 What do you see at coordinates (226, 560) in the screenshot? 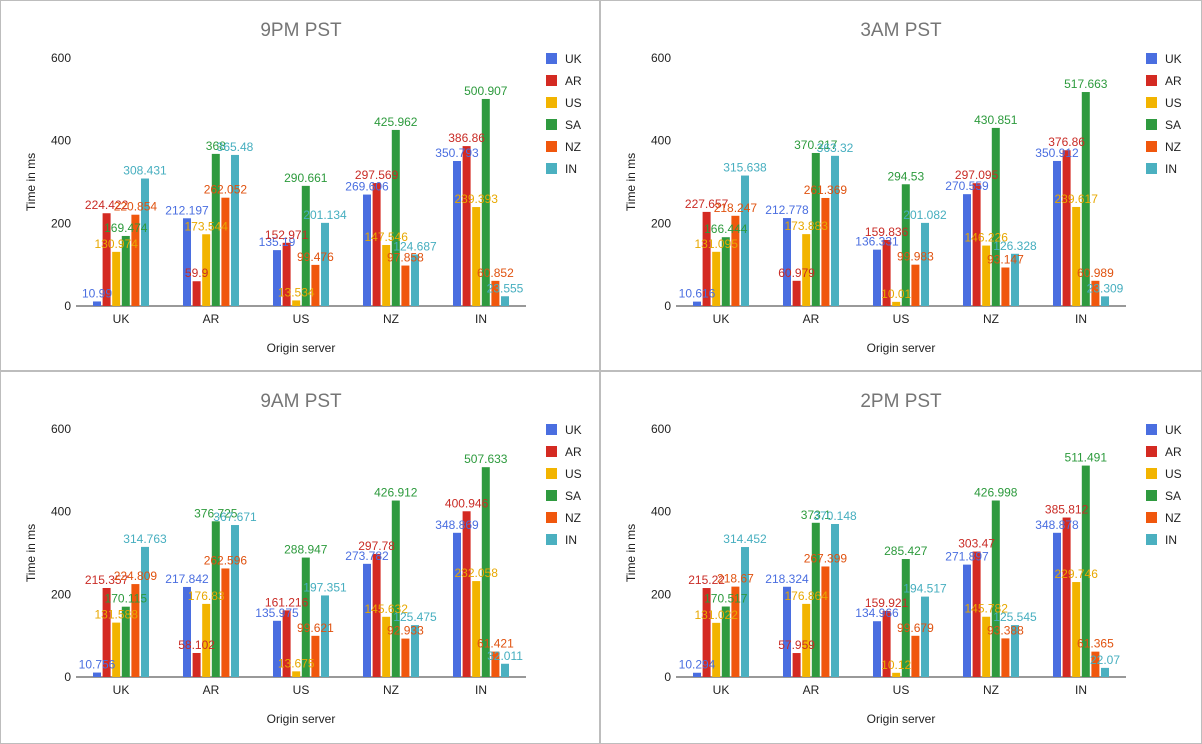
I see `data-label: 262.596` at bounding box center [226, 560].